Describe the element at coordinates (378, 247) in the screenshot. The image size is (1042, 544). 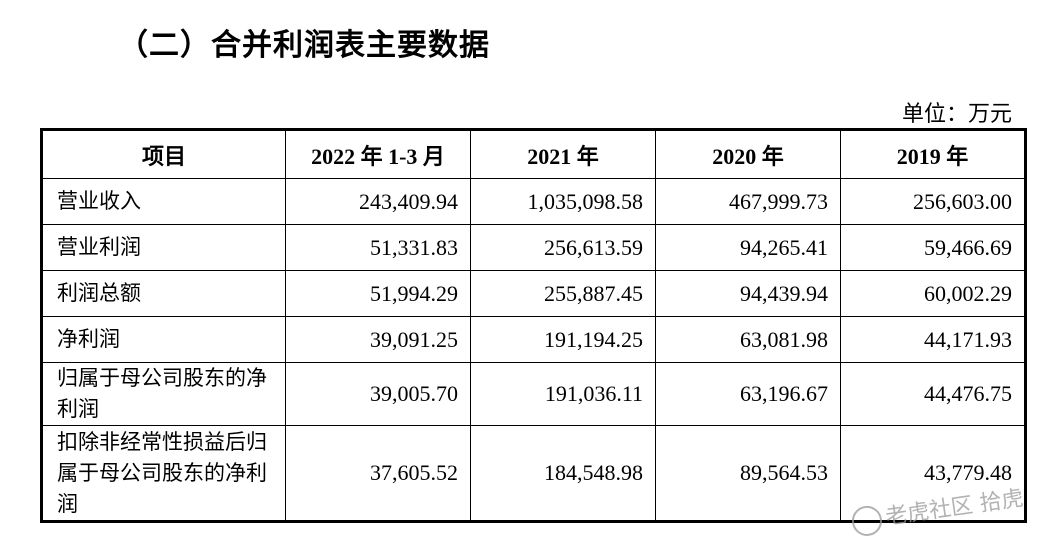
I see `cell-value: 51,331.83` at that location.